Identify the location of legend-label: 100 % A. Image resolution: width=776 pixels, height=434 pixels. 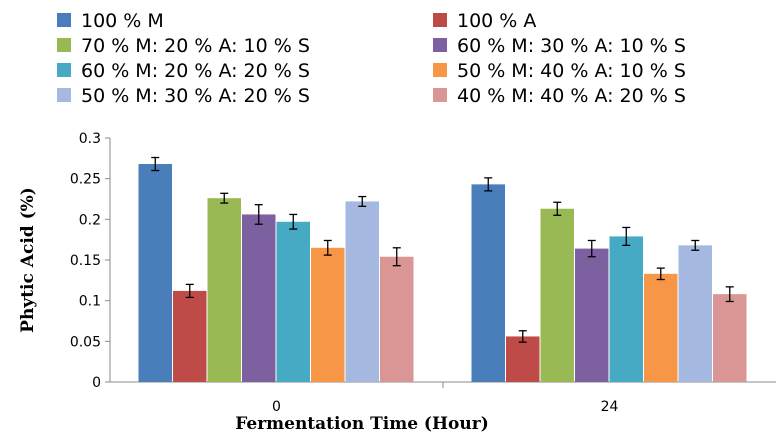
(496, 21).